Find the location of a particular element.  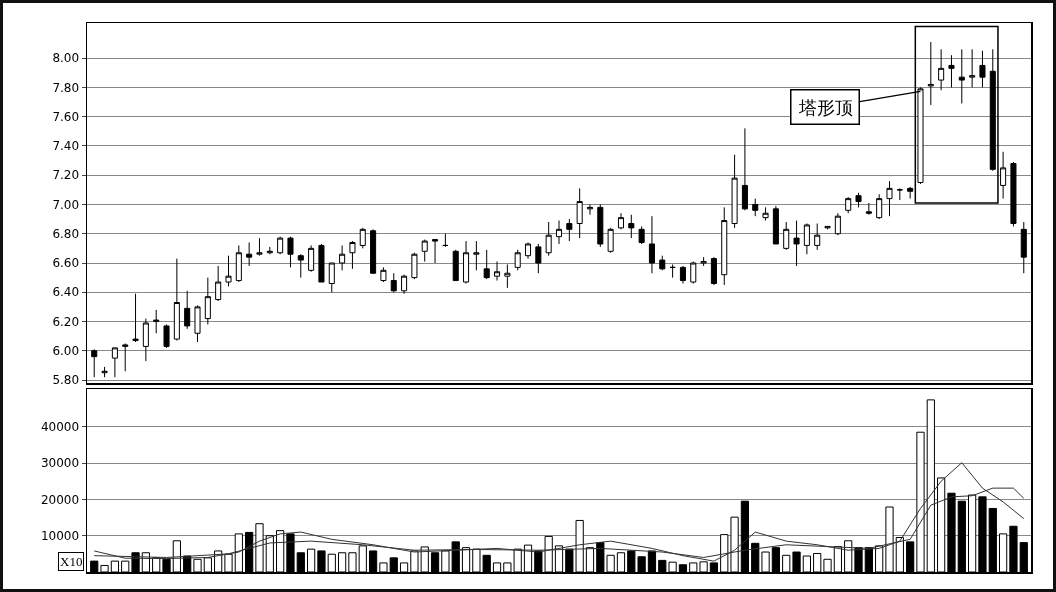

annotation: 塔形顶 is located at coordinates (825, 107).